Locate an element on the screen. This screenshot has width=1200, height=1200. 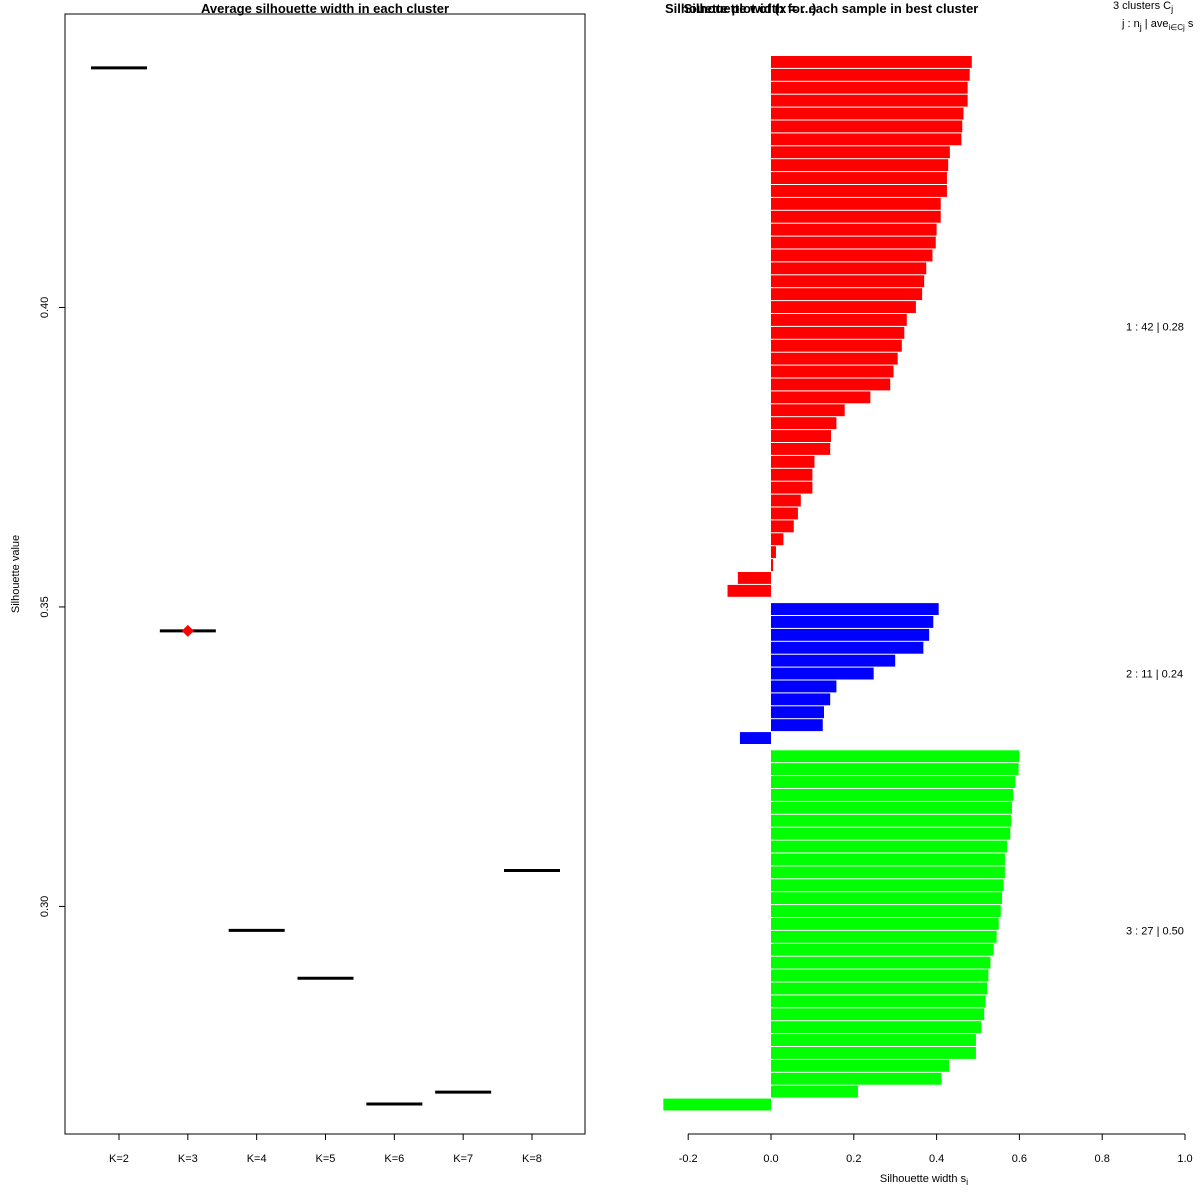
cluster-summary-label: 3 : 27 | 0.50 is located at coordinates (1155, 931).